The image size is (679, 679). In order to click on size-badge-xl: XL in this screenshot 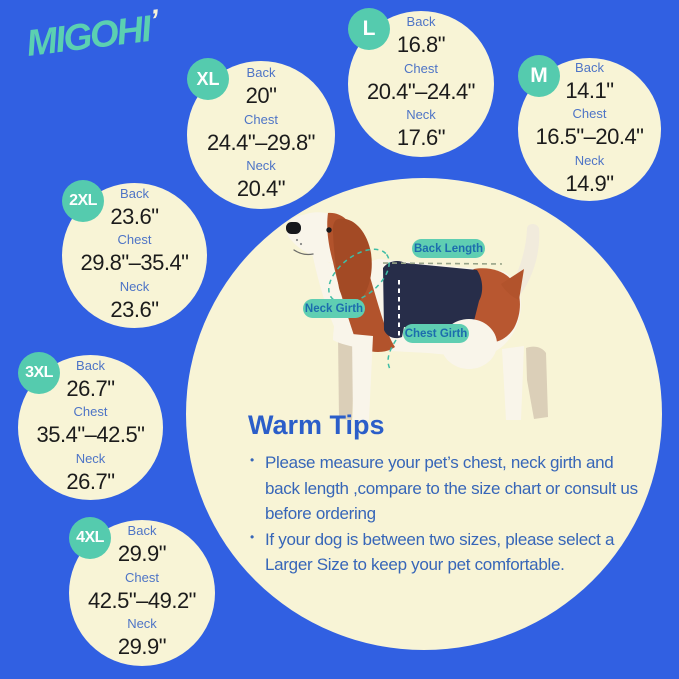, I will do `click(208, 79)`.